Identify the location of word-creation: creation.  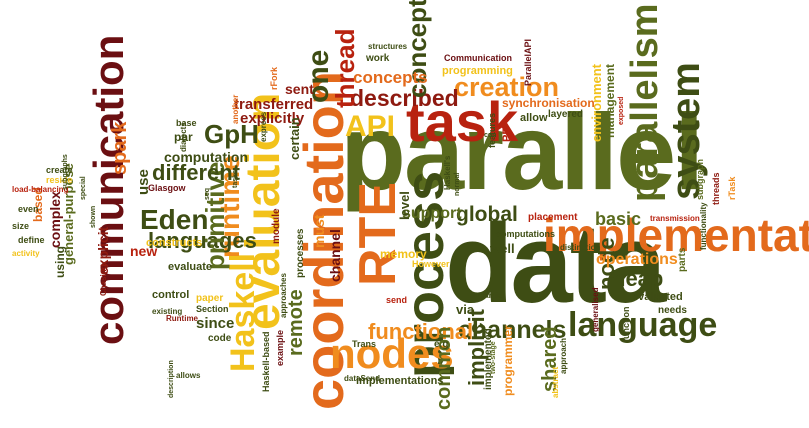
(507, 87).